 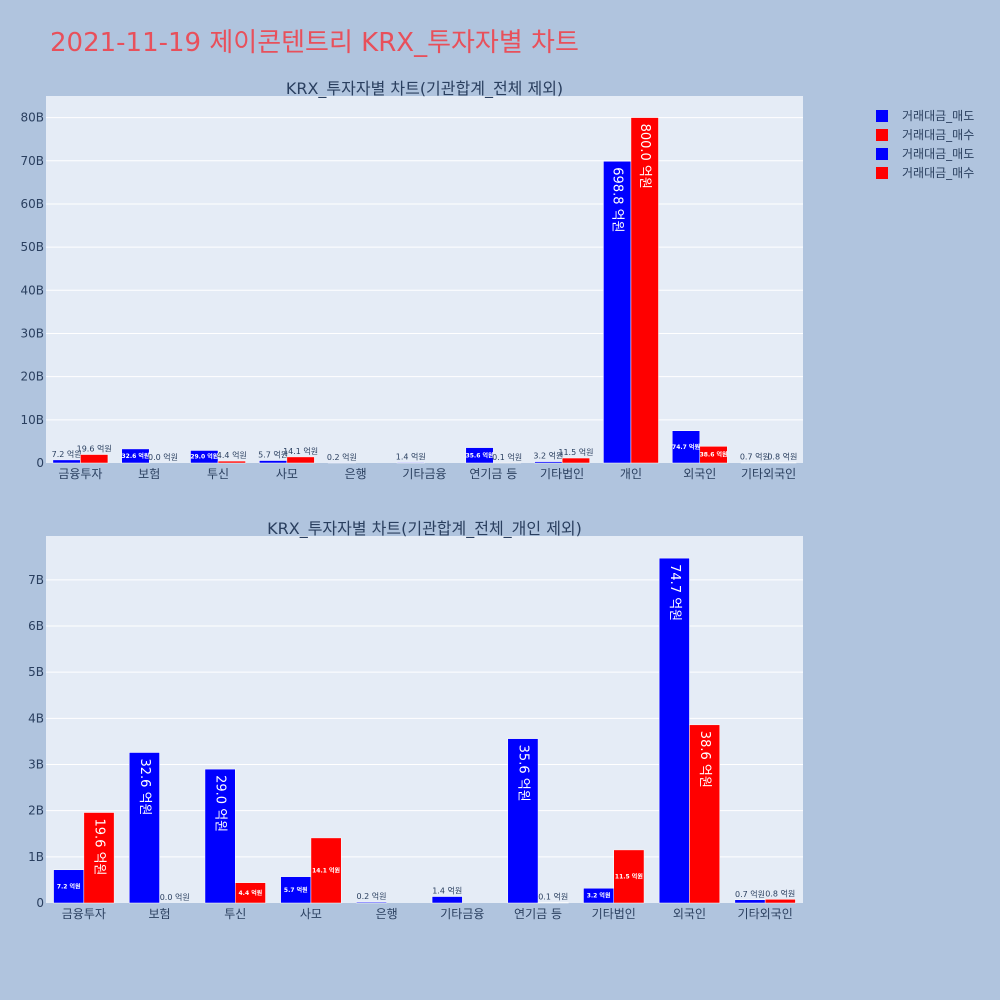 I want to click on y-tick-label: 5B, so click(x=36, y=672).